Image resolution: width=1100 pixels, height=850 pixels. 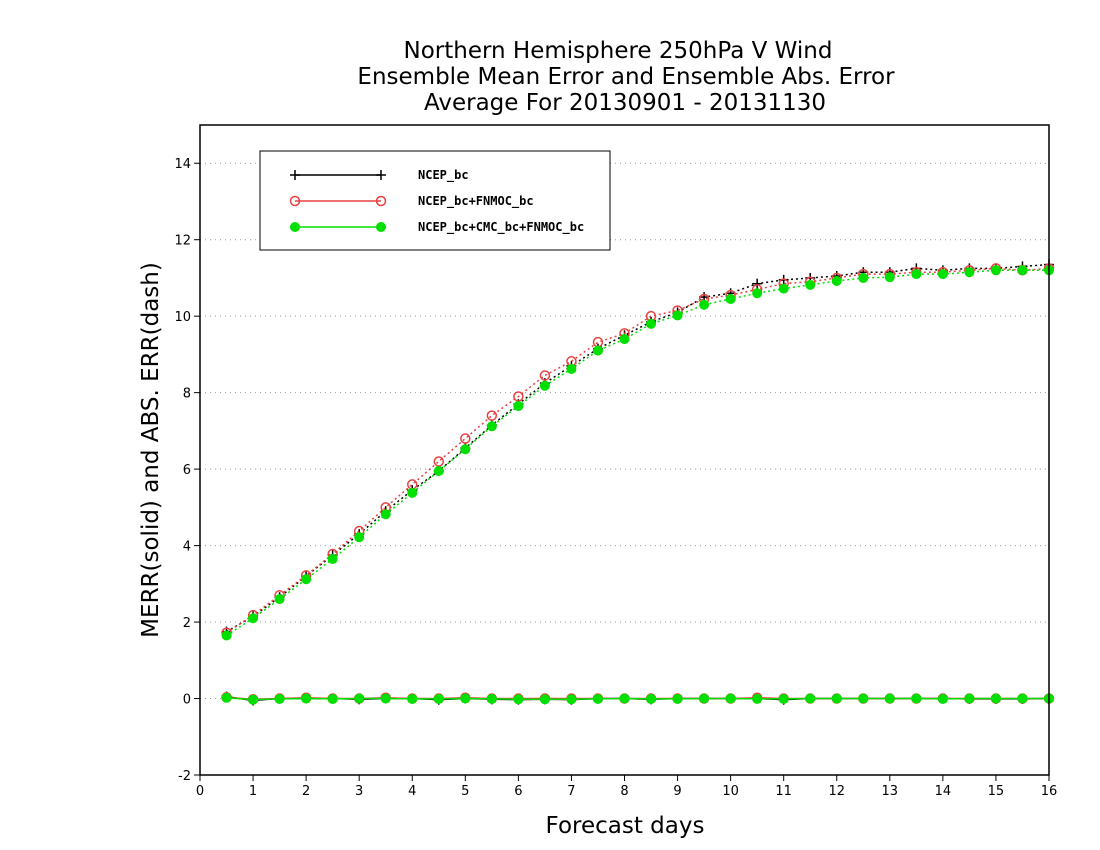 What do you see at coordinates (637, 699) in the screenshot?
I see `mean-error-line` at bounding box center [637, 699].